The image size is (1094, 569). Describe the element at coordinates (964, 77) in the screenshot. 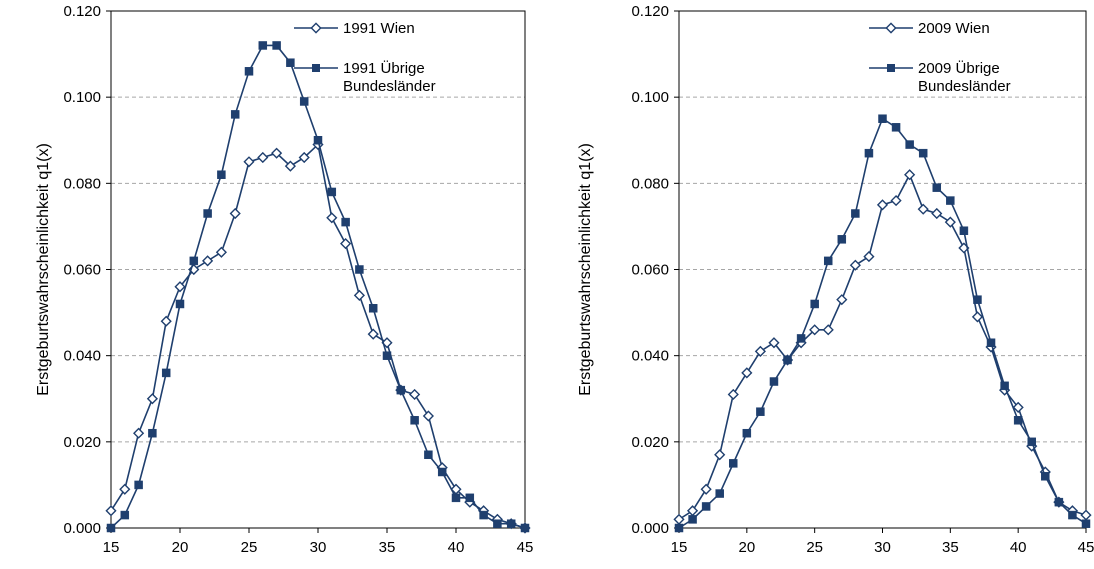

I see `legend-label: 2009 Übrige Bundesländer` at that location.